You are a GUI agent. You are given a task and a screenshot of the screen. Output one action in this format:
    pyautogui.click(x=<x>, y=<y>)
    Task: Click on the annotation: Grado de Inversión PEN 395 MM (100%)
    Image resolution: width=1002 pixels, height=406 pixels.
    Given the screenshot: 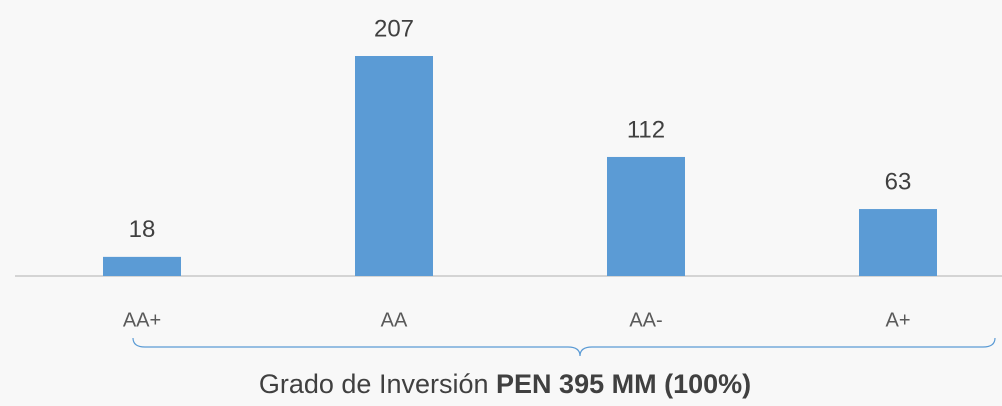 What is the action you would take?
    pyautogui.click(x=505, y=384)
    